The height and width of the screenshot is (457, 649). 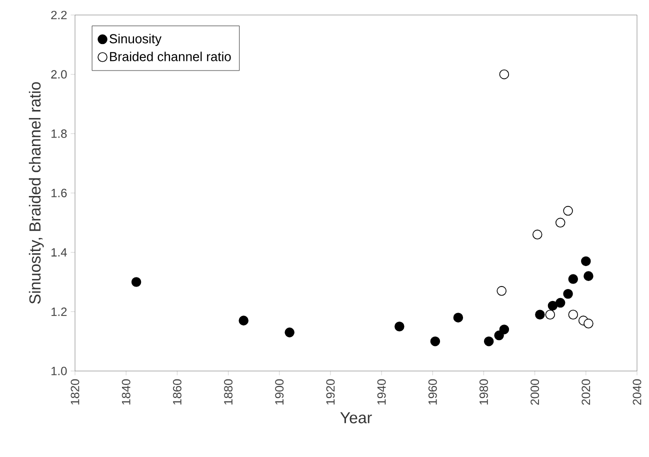 What do you see at coordinates (535, 392) in the screenshot?
I see `x-tick-label: 2000` at bounding box center [535, 392].